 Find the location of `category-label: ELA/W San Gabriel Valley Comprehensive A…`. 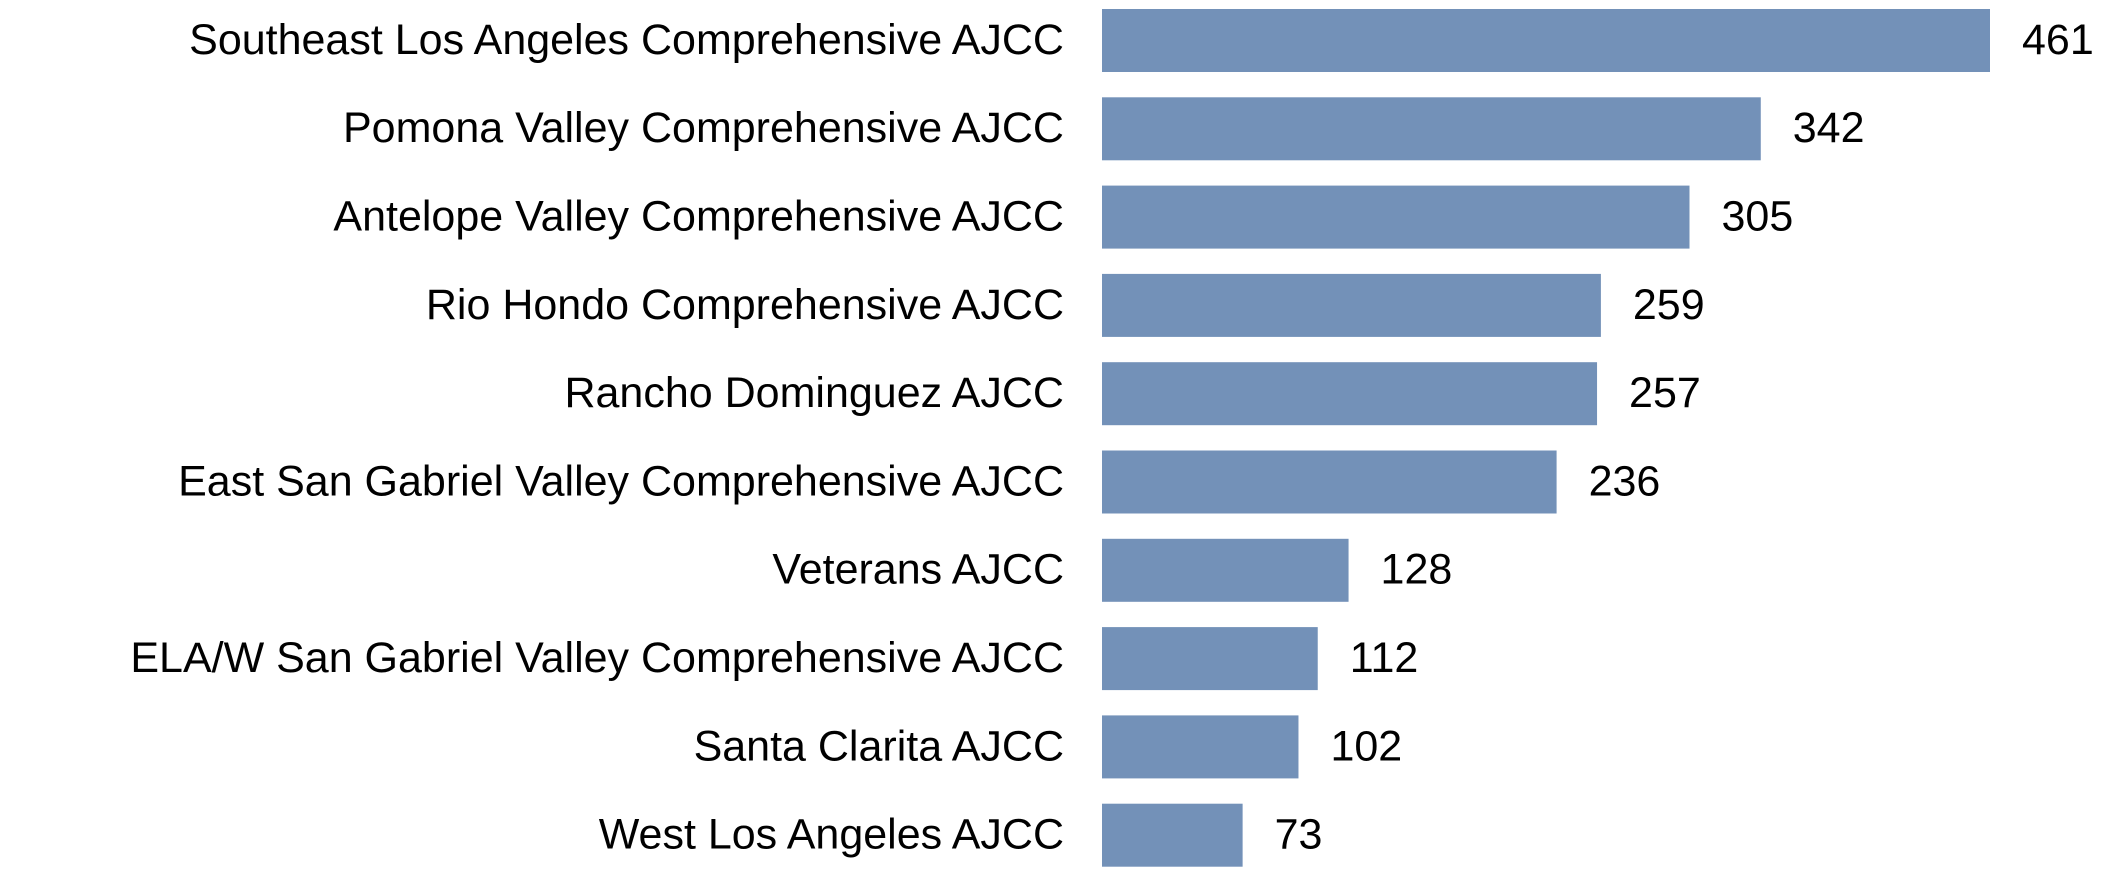

category-label: ELA/W San Gabriel Valley Comprehensive A… is located at coordinates (597, 658).